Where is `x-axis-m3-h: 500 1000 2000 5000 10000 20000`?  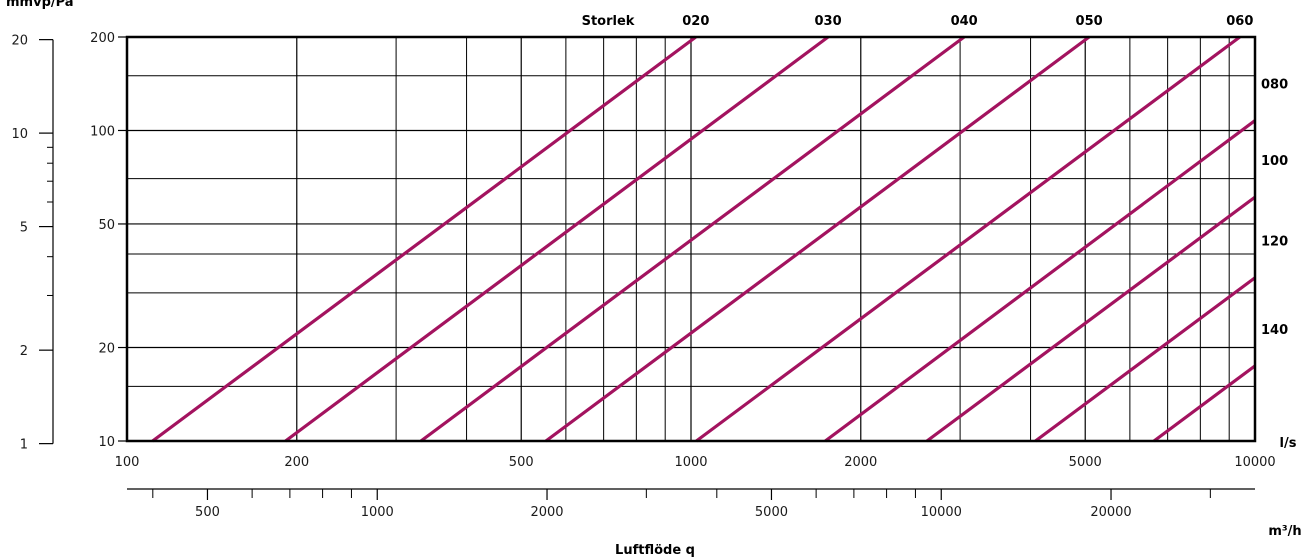 x-axis-m3-h: 500 1000 2000 5000 10000 20000 is located at coordinates (691, 504).